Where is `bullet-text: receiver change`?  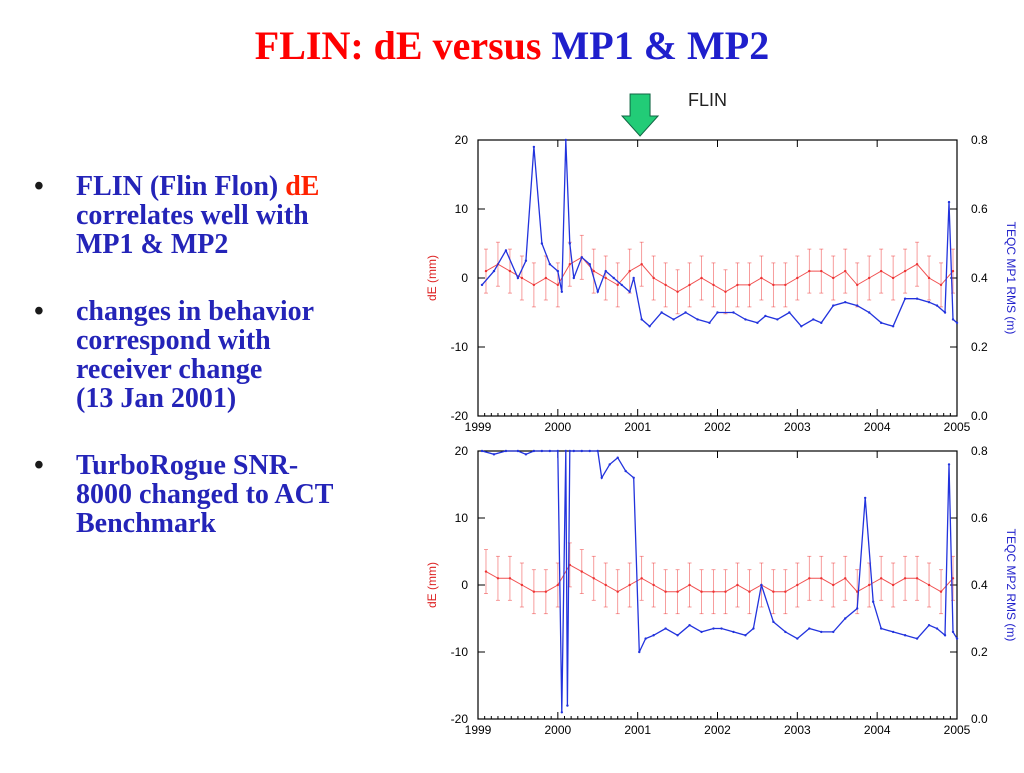 bullet-text: receiver change is located at coordinates (169, 369).